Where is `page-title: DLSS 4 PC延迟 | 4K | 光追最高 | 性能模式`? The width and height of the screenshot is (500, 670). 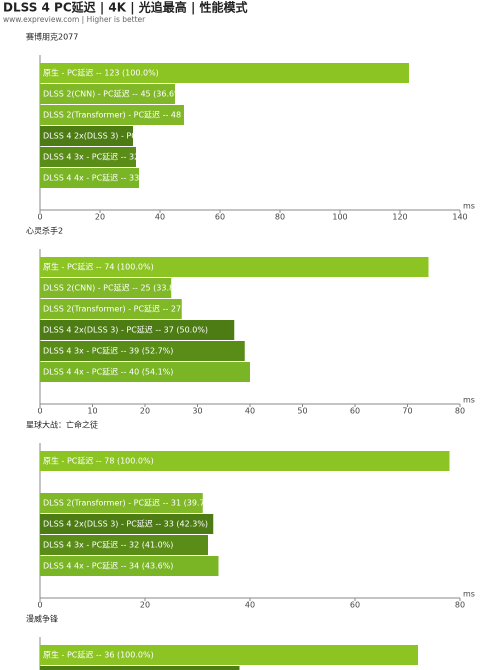
page-title: DLSS 4 PC延迟 | 4K | 光追最高 | 性能模式 is located at coordinates (125, 7).